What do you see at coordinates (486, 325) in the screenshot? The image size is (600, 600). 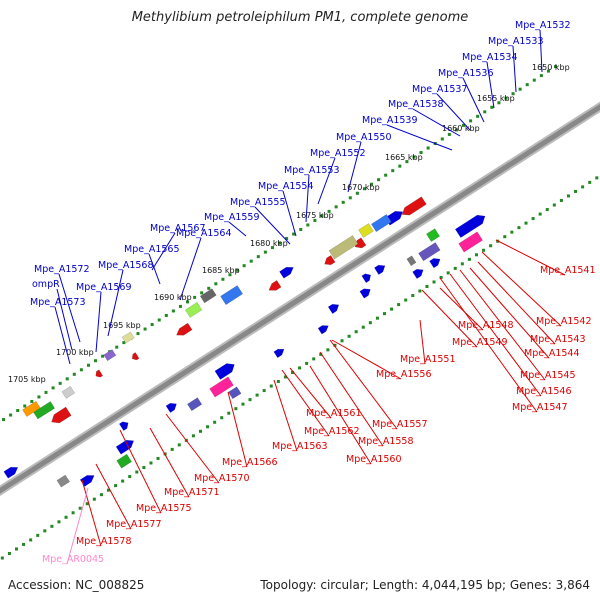 I see `reverse-gene-label: Mpe_A1548` at bounding box center [486, 325].